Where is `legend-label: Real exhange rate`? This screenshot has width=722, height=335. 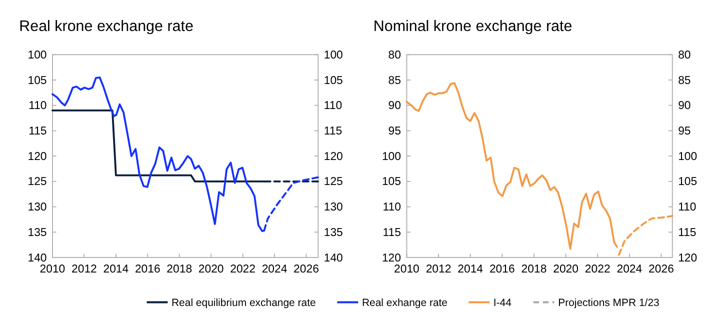
legend-label: Real exhange rate is located at coordinates (405, 304).